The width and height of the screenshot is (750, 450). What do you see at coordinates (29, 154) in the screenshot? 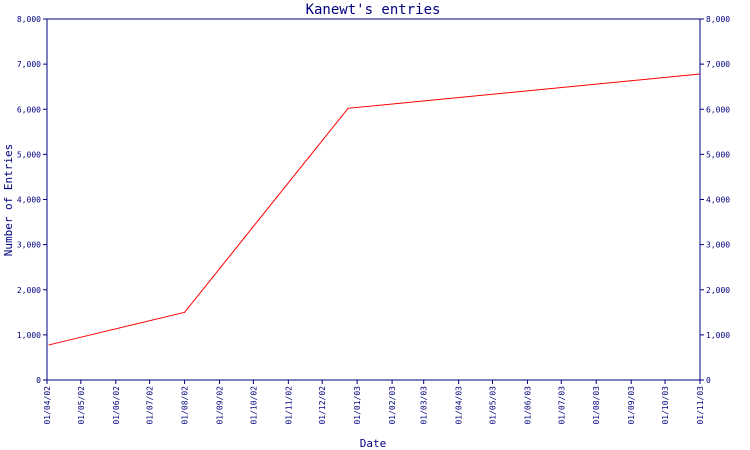
I see `y-tick-label-left: 5,000` at bounding box center [29, 154].